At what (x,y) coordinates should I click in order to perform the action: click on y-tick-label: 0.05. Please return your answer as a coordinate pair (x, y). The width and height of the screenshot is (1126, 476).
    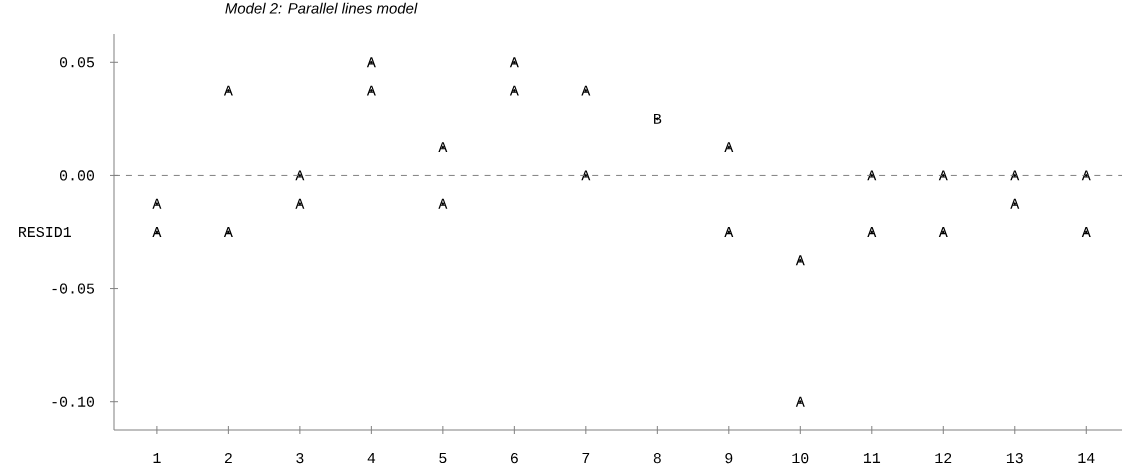
    Looking at the image, I should click on (77, 62).